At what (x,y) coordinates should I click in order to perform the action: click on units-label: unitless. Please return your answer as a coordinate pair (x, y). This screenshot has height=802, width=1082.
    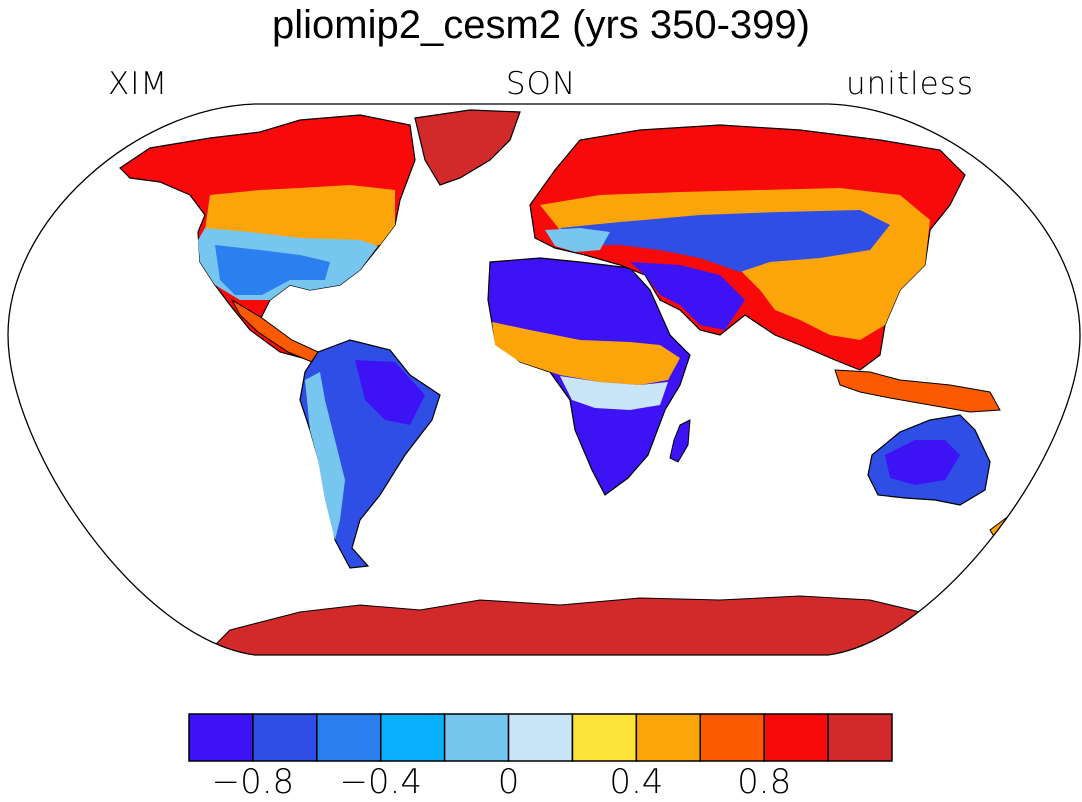
    Looking at the image, I should click on (909, 84).